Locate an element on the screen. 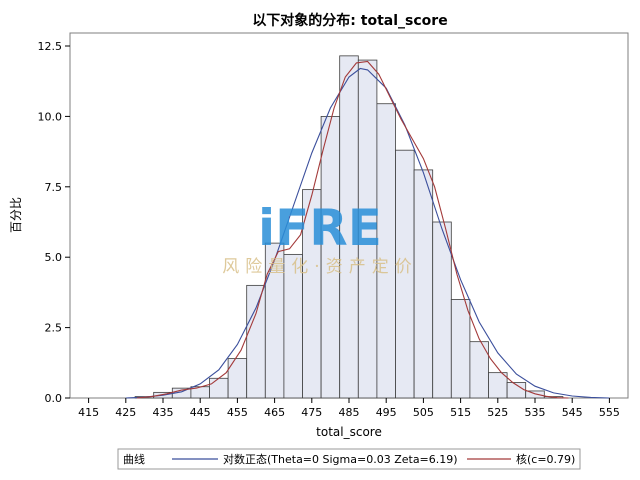  y-tick-label: 5.0 is located at coordinates (54, 257).